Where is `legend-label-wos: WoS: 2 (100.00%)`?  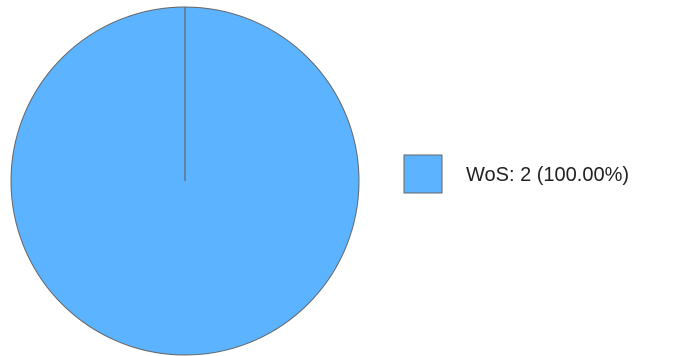 legend-label-wos: WoS: 2 (100.00%) is located at coordinates (547, 175).